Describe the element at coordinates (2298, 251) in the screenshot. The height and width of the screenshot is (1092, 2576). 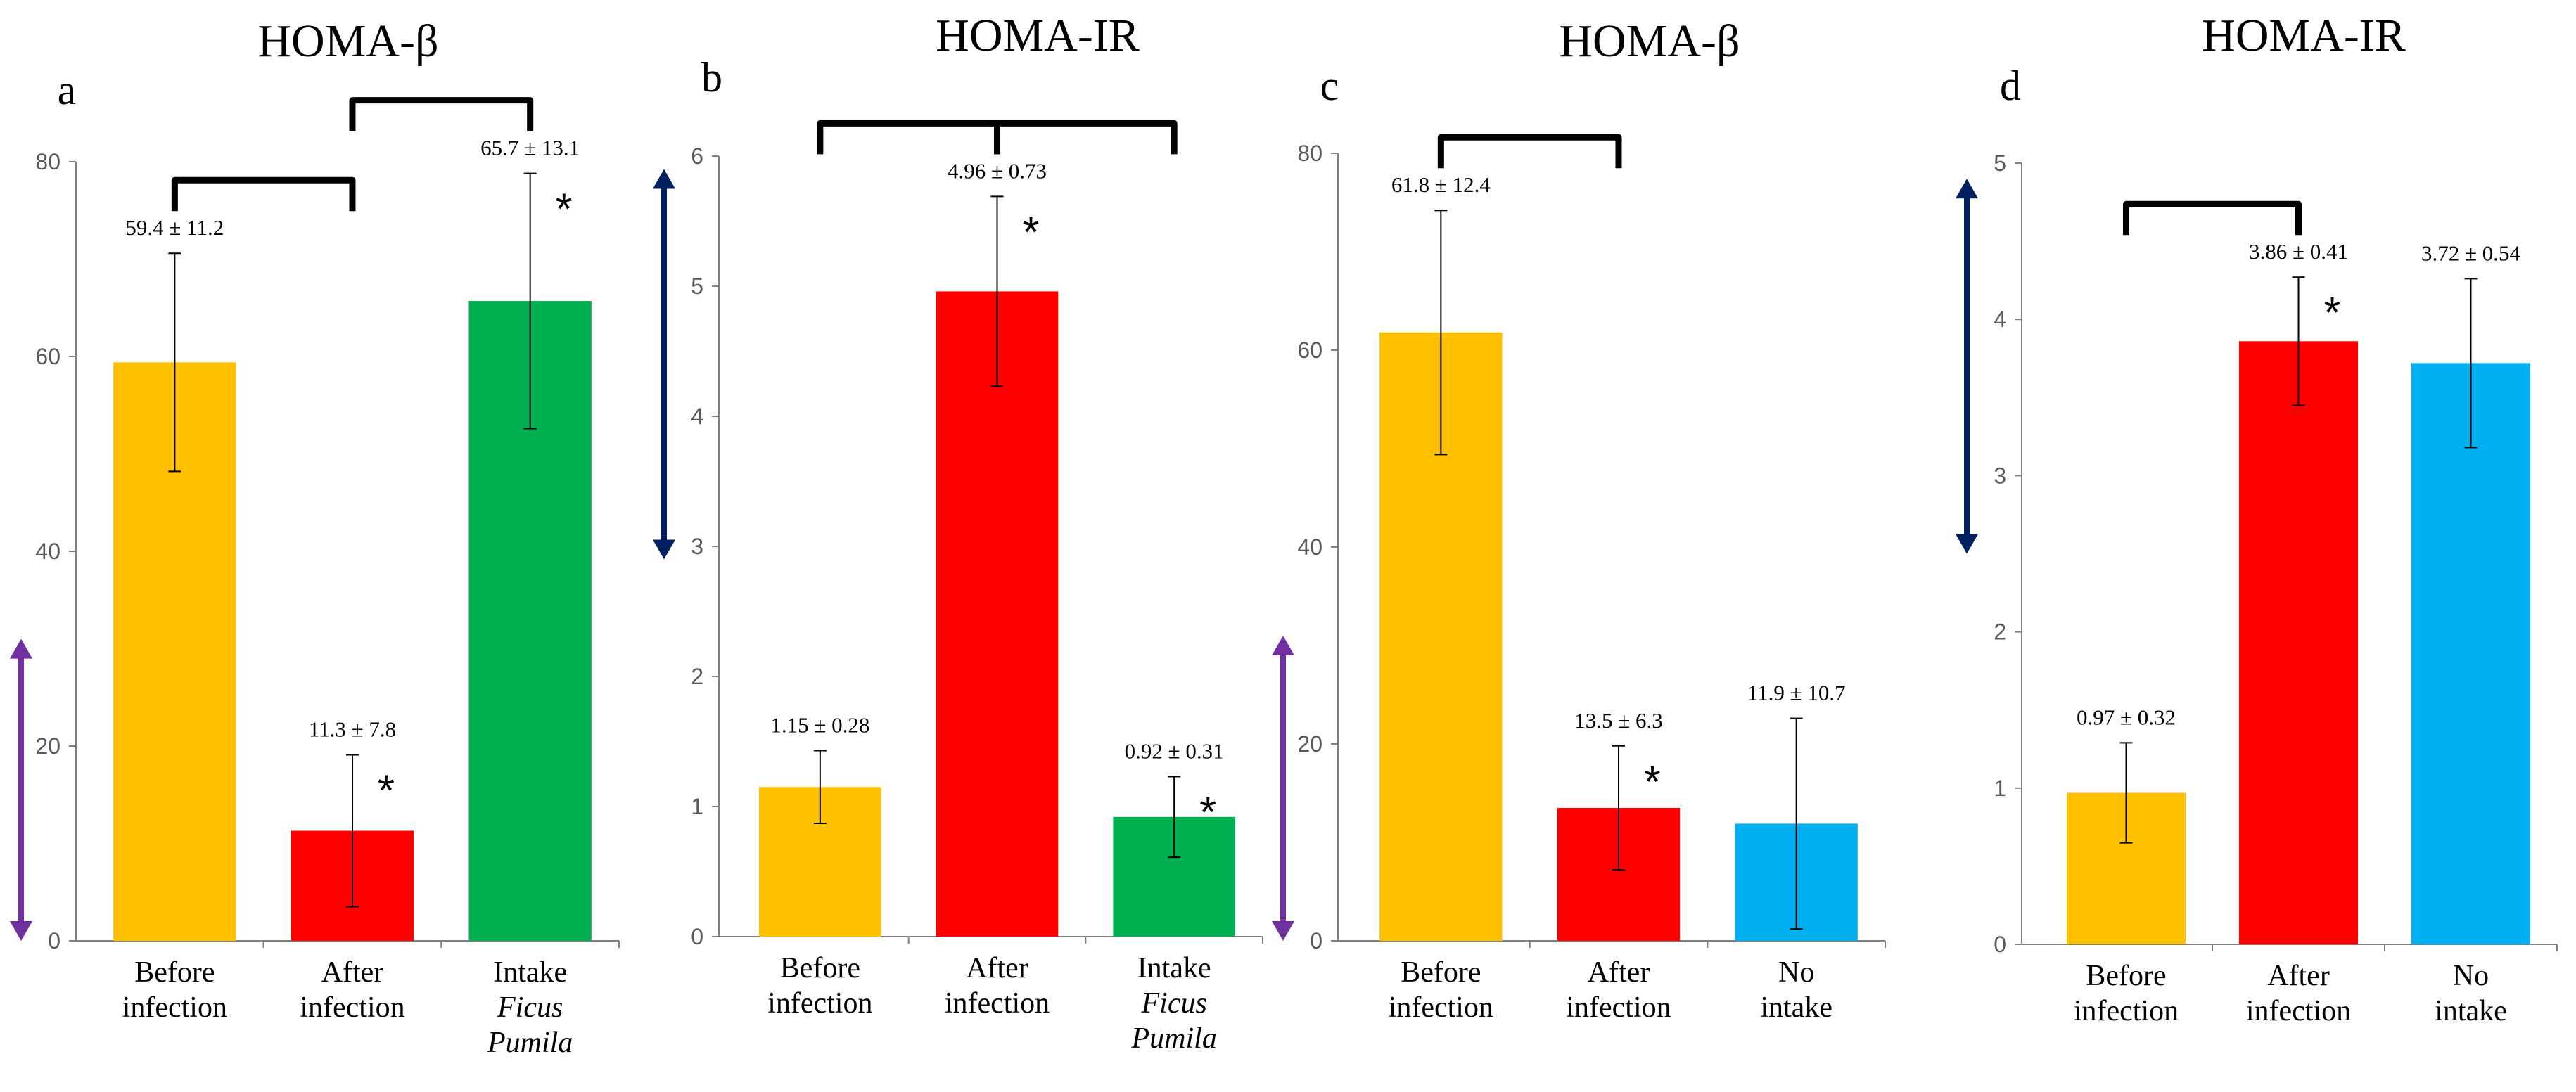
I see `data-label: 3.86 ± 0.41` at that location.